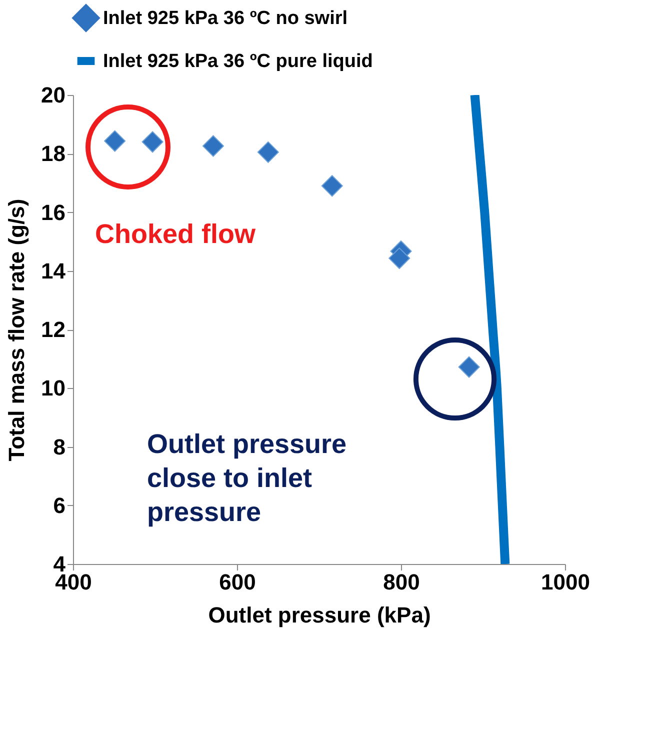 Image resolution: width=659 pixels, height=729 pixels. Describe the element at coordinates (225, 18) in the screenshot. I see `legend-label: Inlet 925 kPa 36 ºC no swirl` at that location.